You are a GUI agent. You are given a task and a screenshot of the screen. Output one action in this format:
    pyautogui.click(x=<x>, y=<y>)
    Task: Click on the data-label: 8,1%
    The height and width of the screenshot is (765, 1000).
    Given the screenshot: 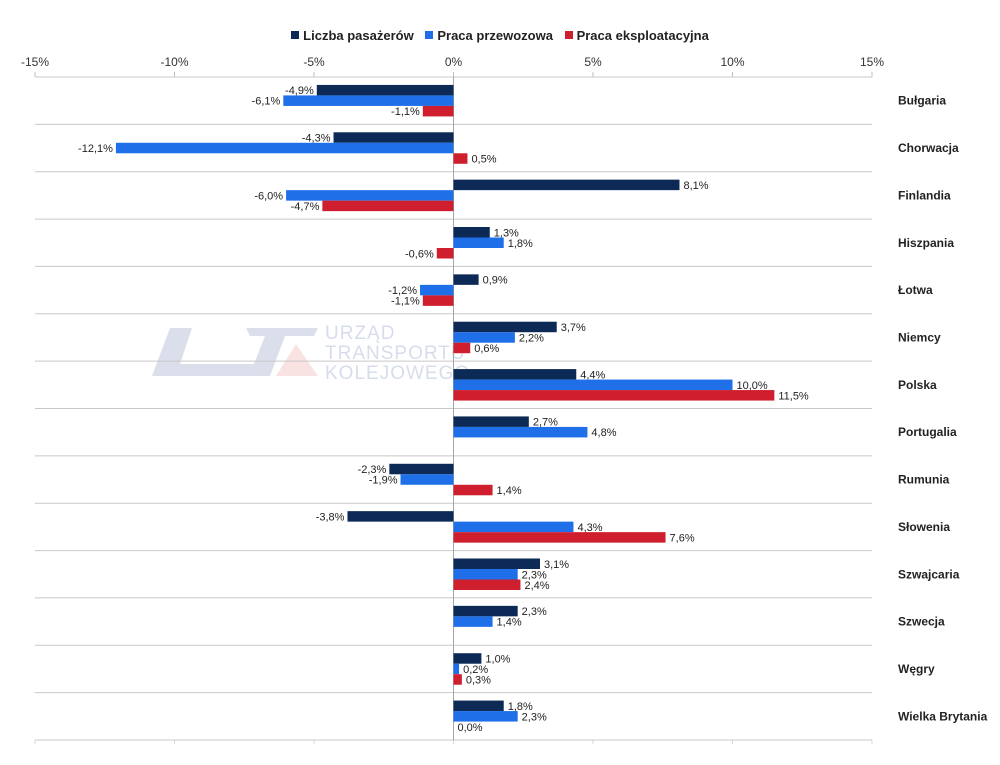 What is the action you would take?
    pyautogui.click(x=695, y=186)
    